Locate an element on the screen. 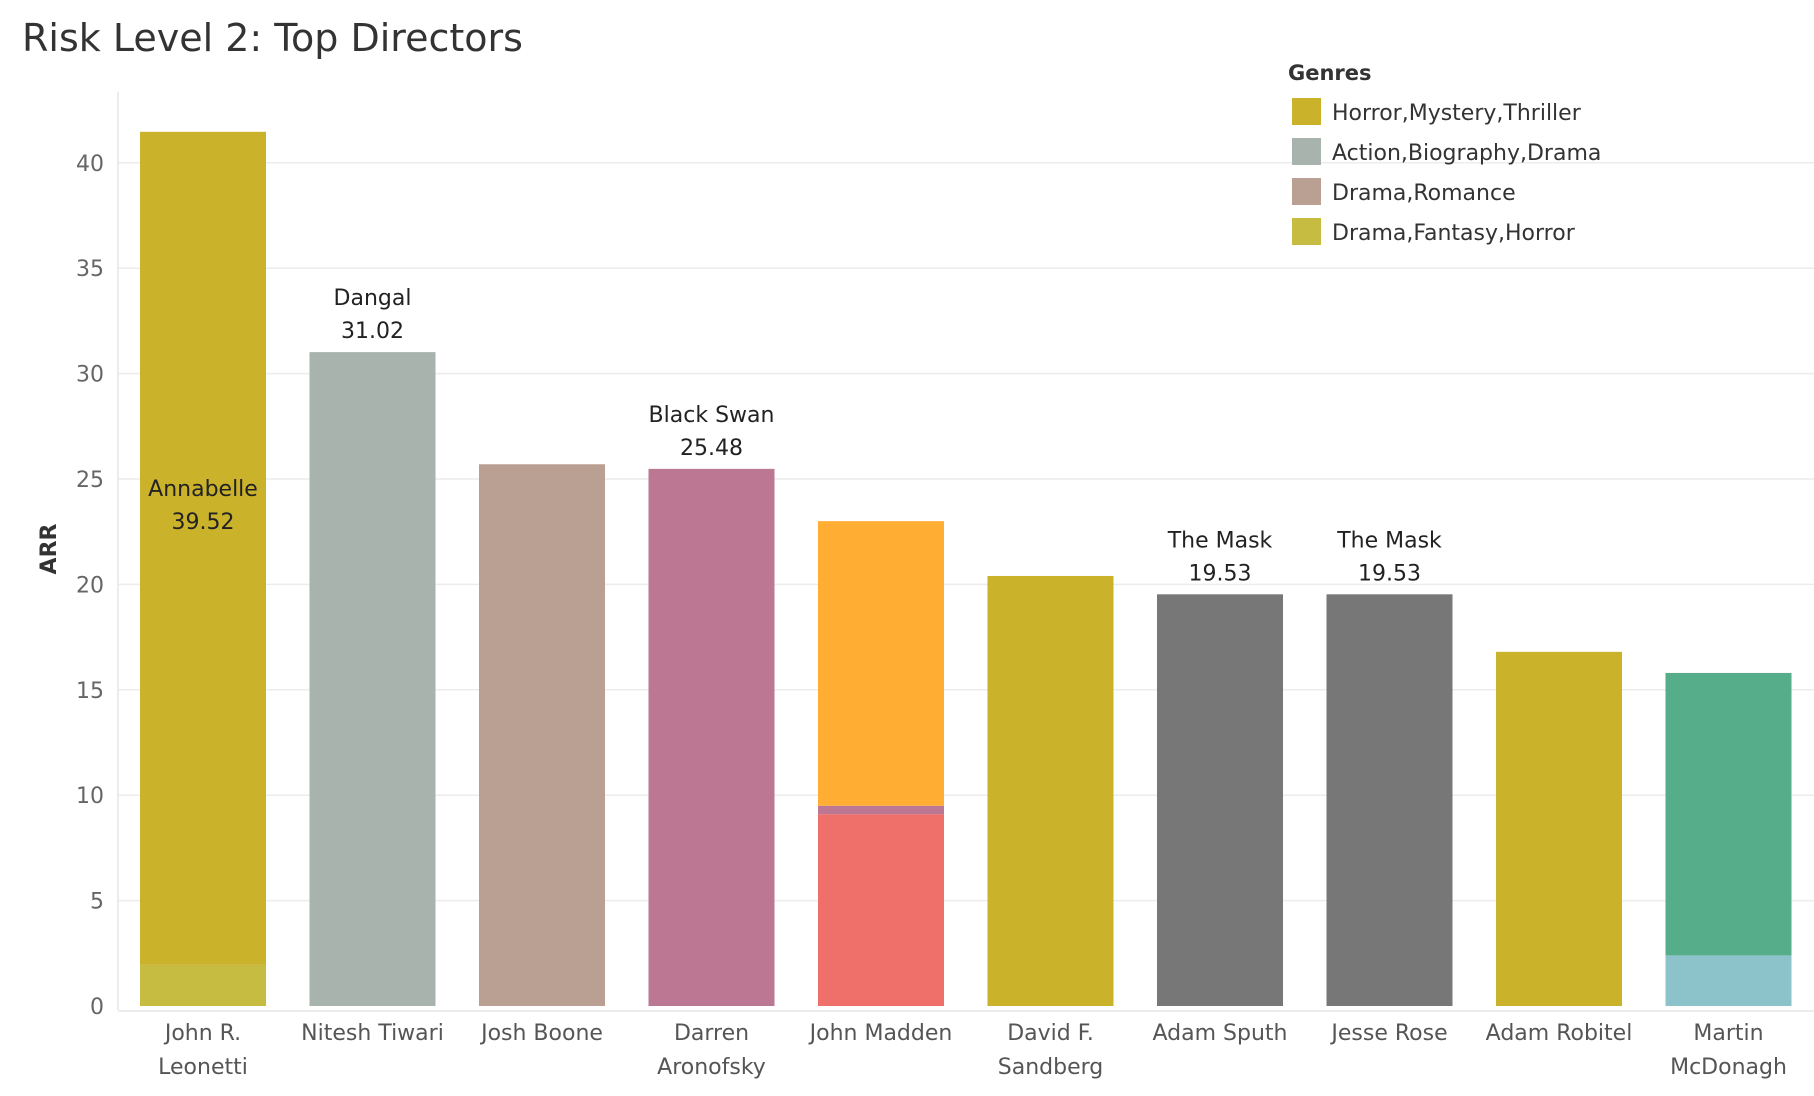  x-tick-label: David F. is located at coordinates (1050, 1033).